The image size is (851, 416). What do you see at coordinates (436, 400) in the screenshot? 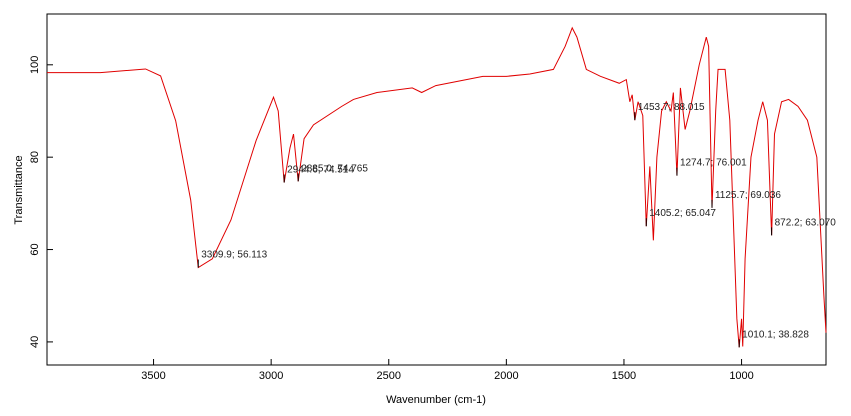
I see `x-axis-label: Wavenumber (cm-1)` at bounding box center [436, 400].